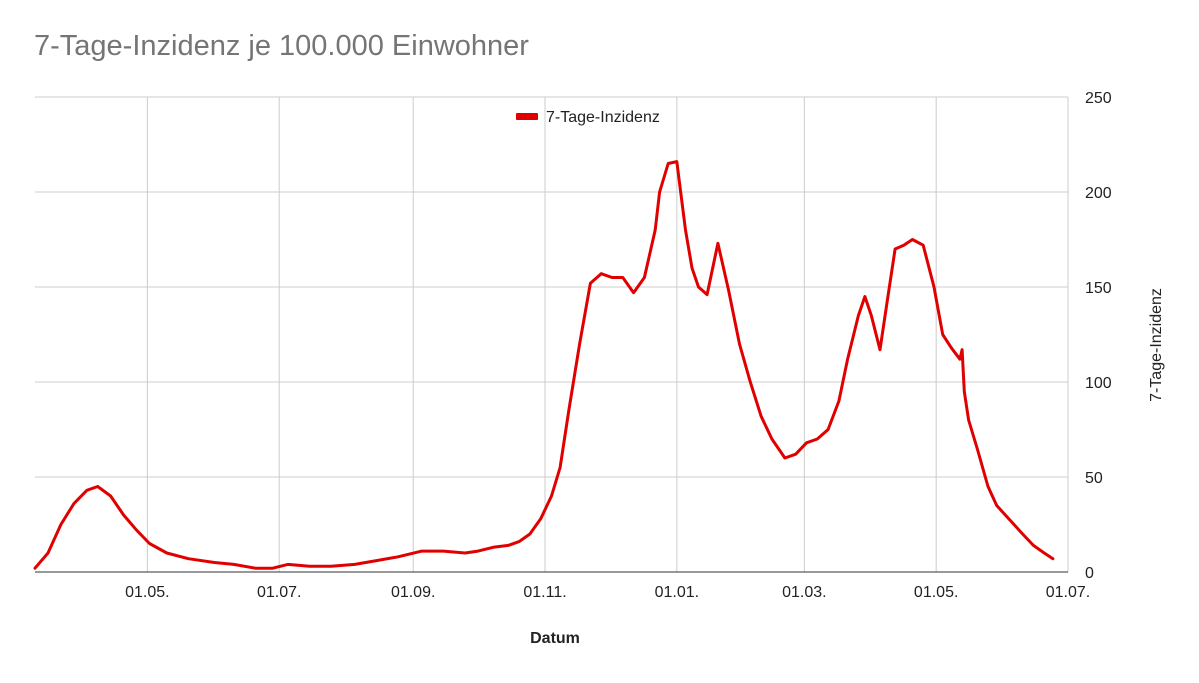 This screenshot has width=1199, height=683. Describe the element at coordinates (1094, 478) in the screenshot. I see `y-tick-label-50: 50` at that location.